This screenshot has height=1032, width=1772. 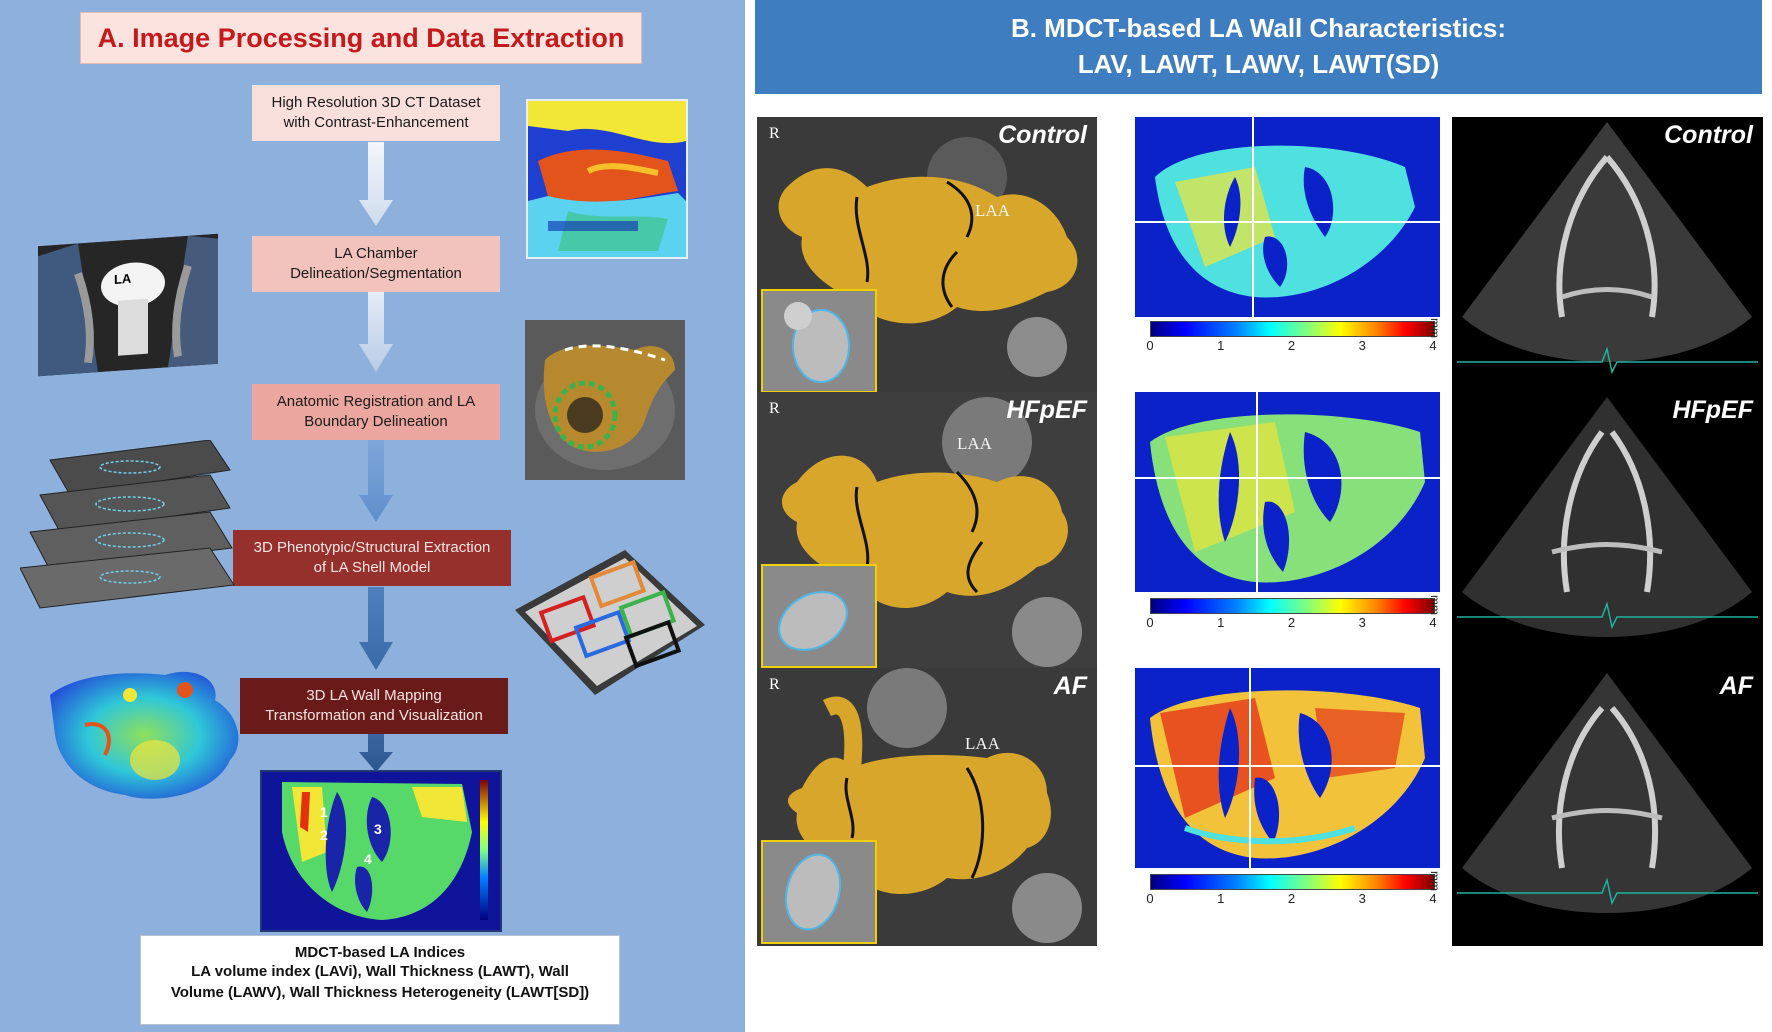 What do you see at coordinates (1292, 606) in the screenshot?
I see `colorbar-hfpef` at bounding box center [1292, 606].